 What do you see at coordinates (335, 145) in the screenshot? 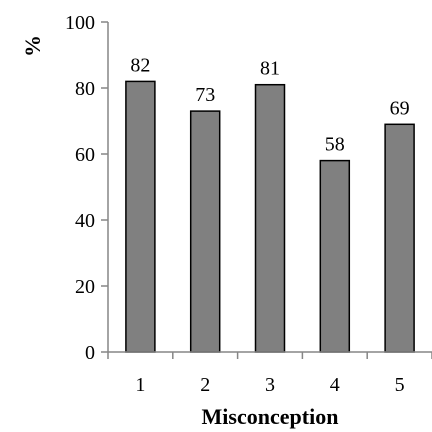
I see `data-label-4: 58` at bounding box center [335, 145].